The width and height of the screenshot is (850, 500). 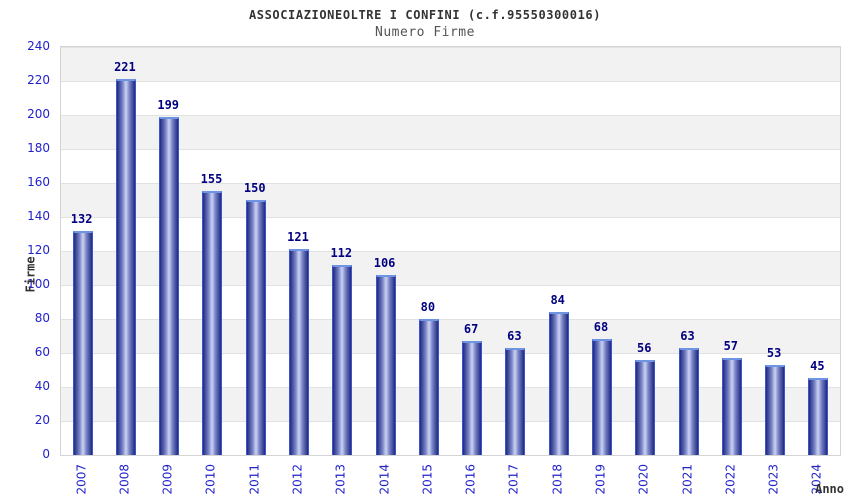 I want to click on bar-2010, so click(x=212, y=323).